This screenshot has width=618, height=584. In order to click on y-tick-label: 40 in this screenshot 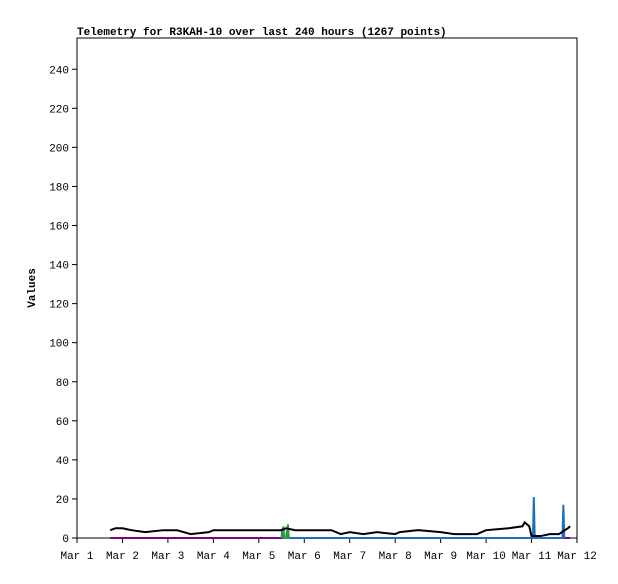, I will do `click(62, 462)`.